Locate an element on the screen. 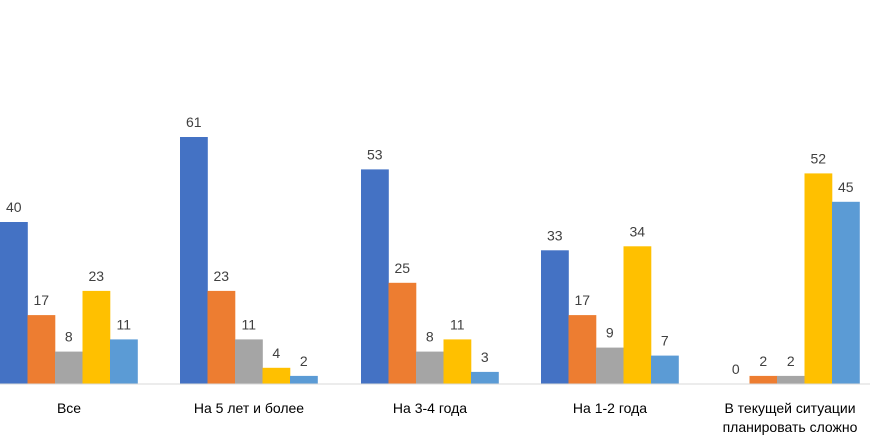 This screenshot has height=436, width=870. bar-s4-c5 is located at coordinates (818, 278).